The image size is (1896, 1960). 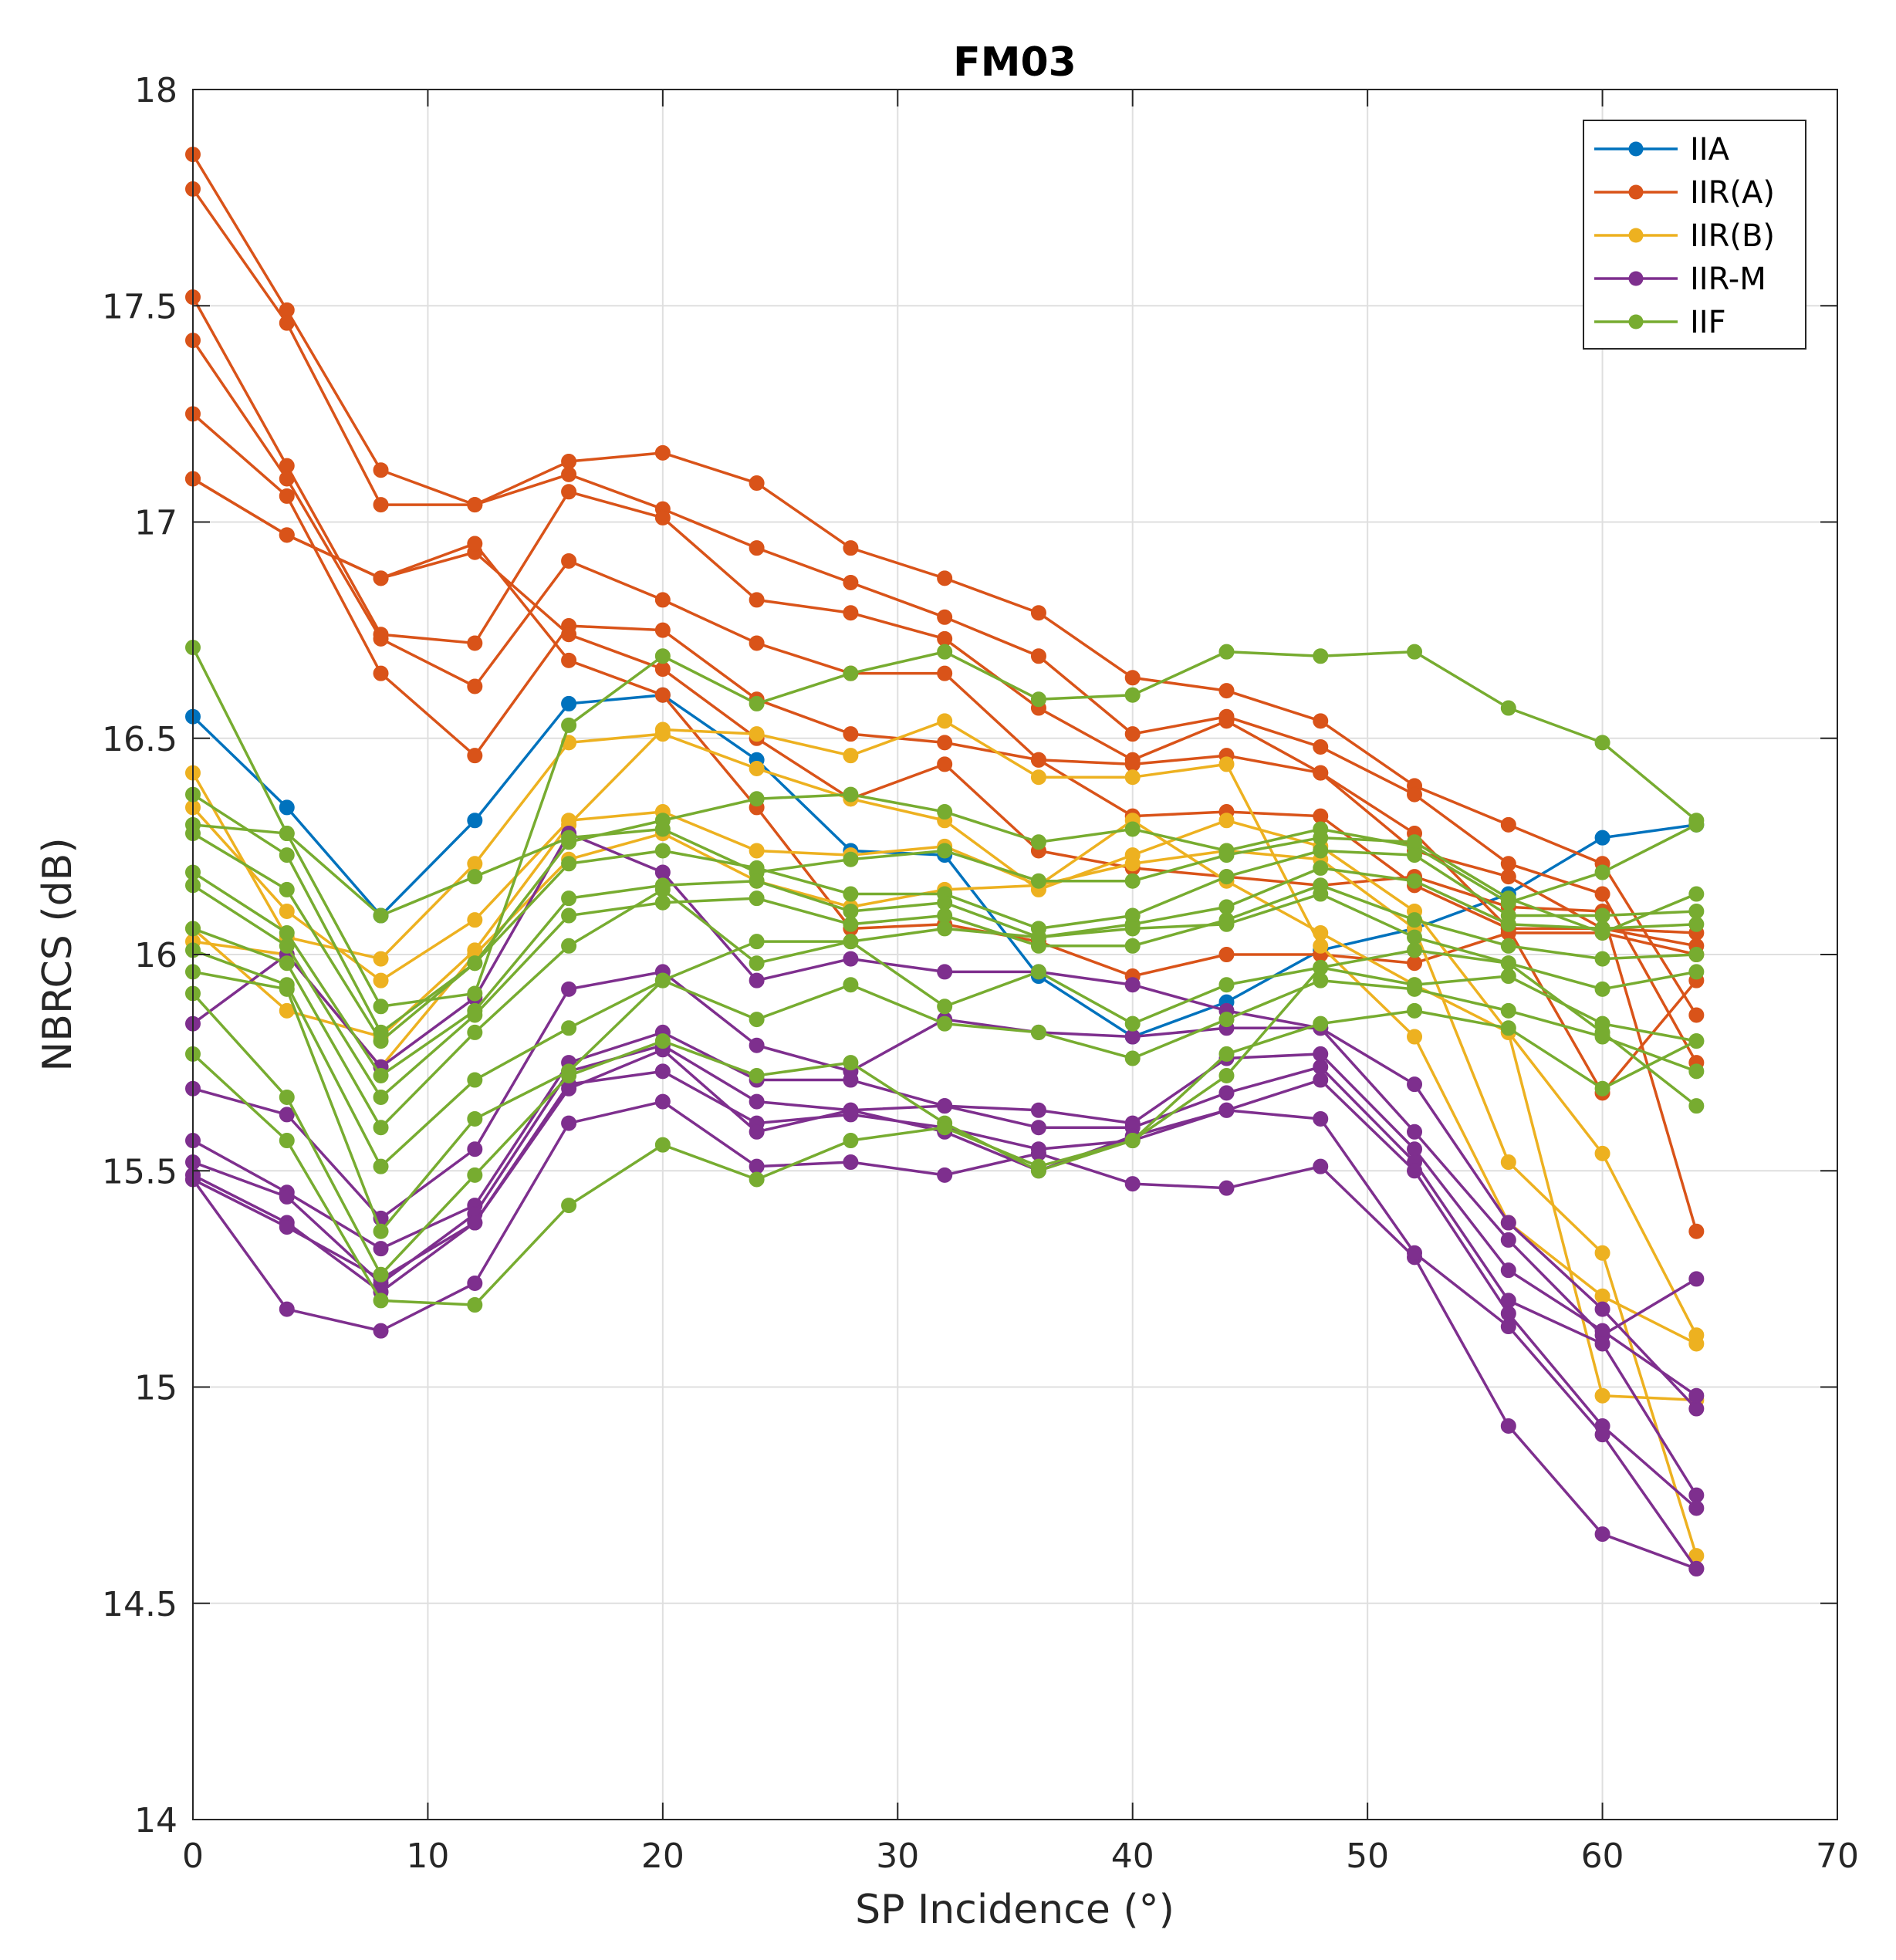 What do you see at coordinates (1732, 193) in the screenshot?
I see `legend-label: IIR(A)` at bounding box center [1732, 193].